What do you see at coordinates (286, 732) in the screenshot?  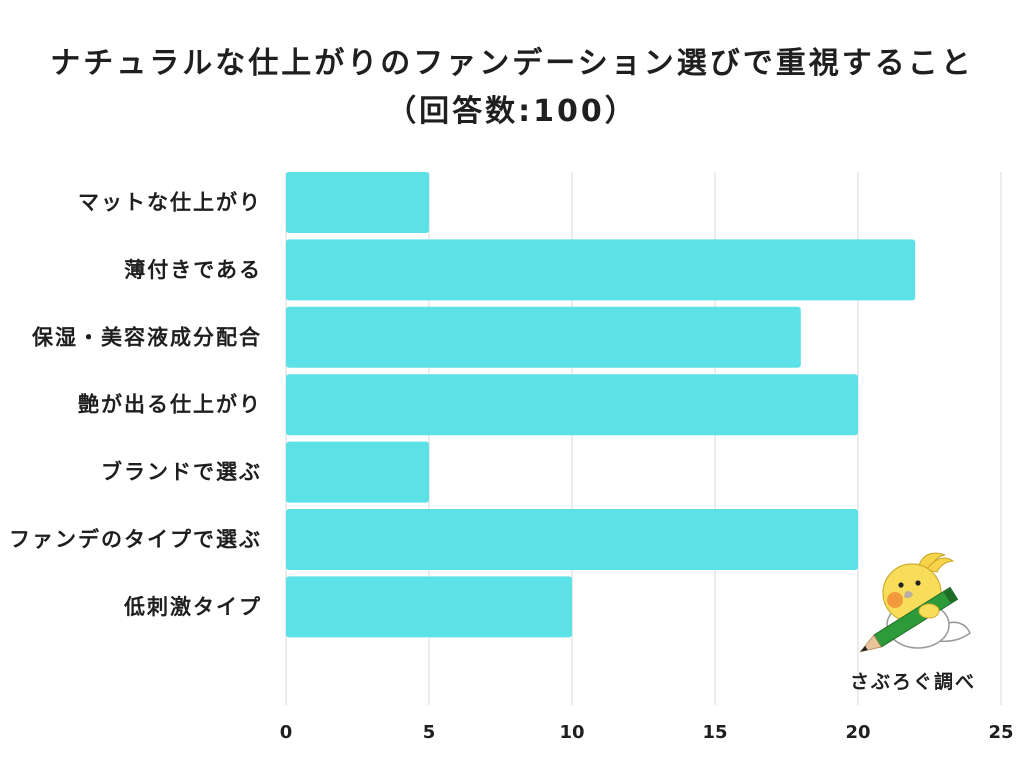 I see `x-tick-label: 0` at bounding box center [286, 732].